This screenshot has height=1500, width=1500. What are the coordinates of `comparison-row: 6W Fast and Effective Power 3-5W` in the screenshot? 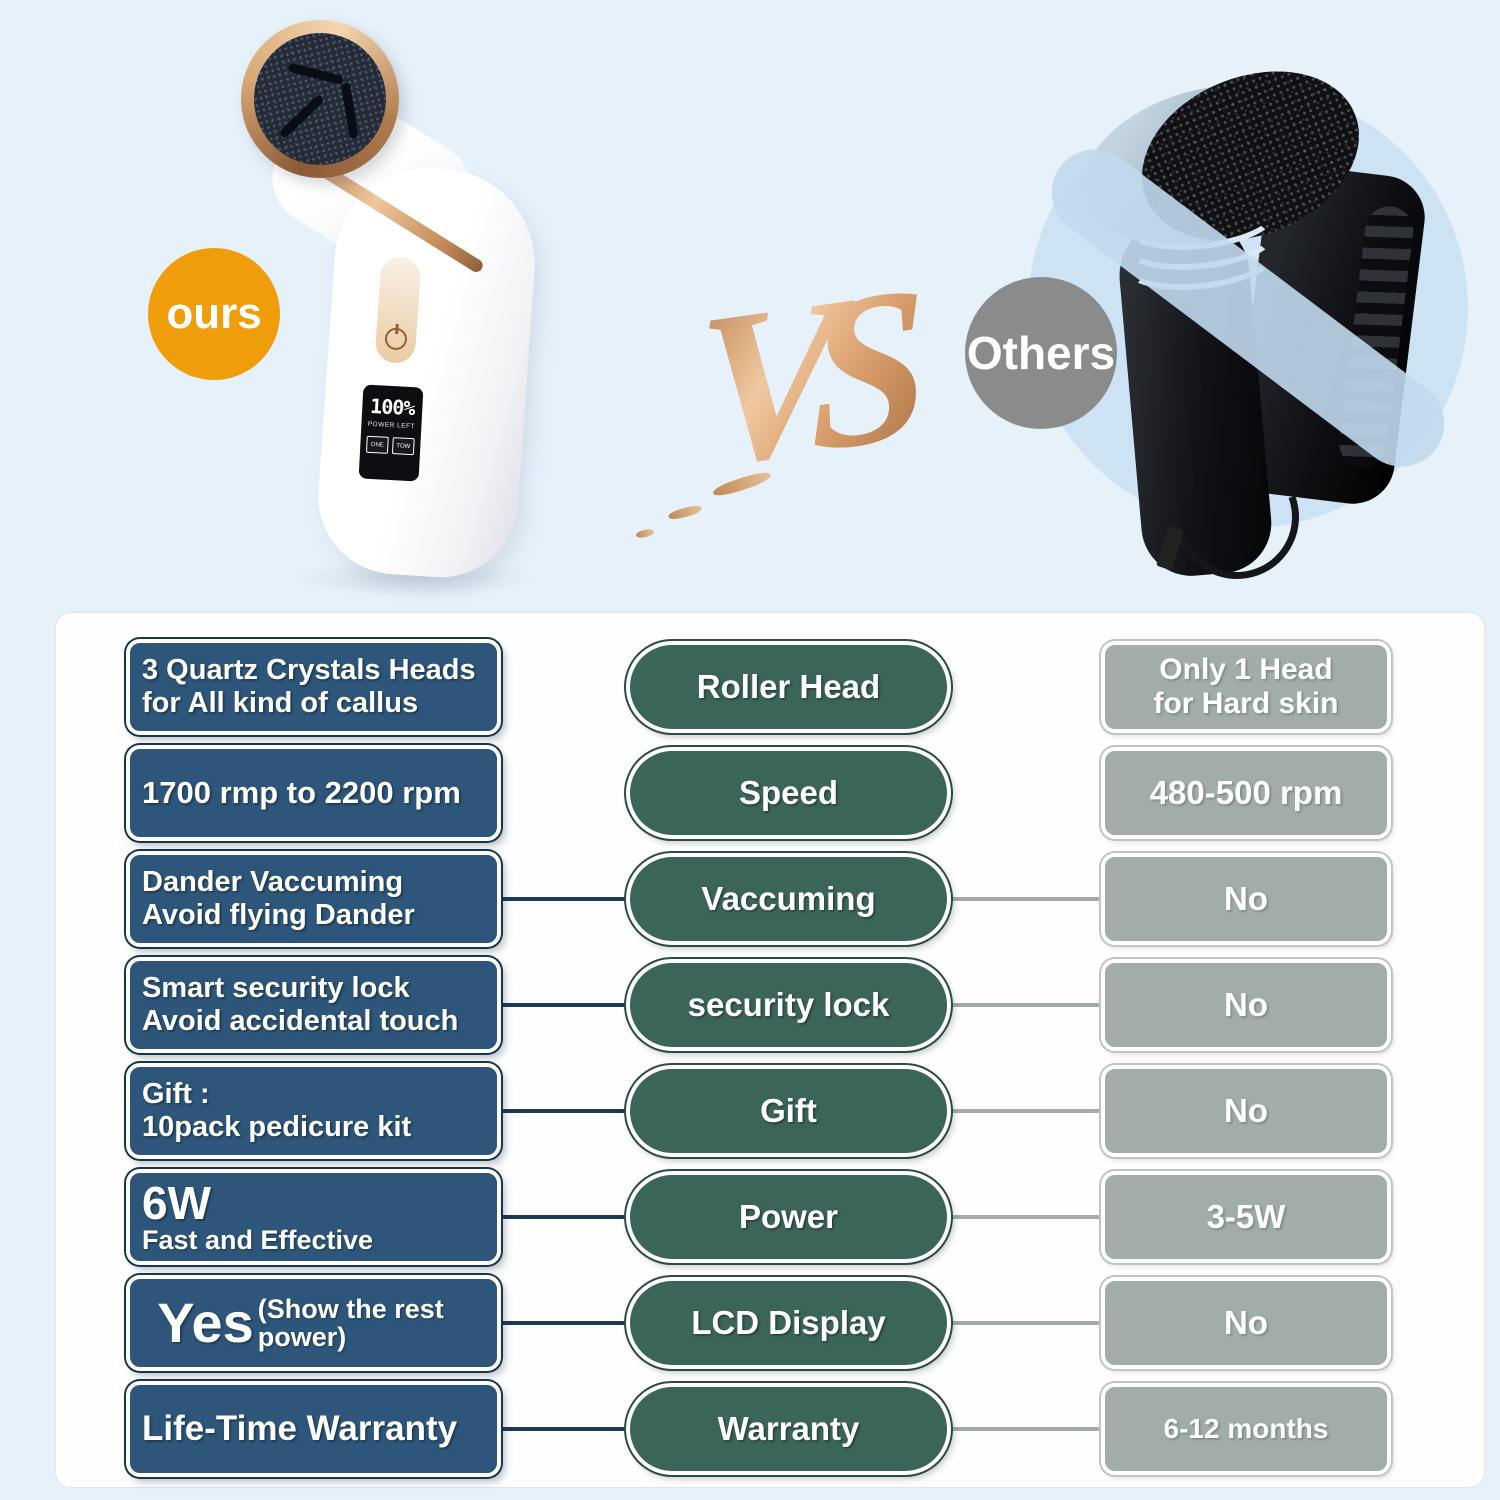 It's located at (770, 1217).